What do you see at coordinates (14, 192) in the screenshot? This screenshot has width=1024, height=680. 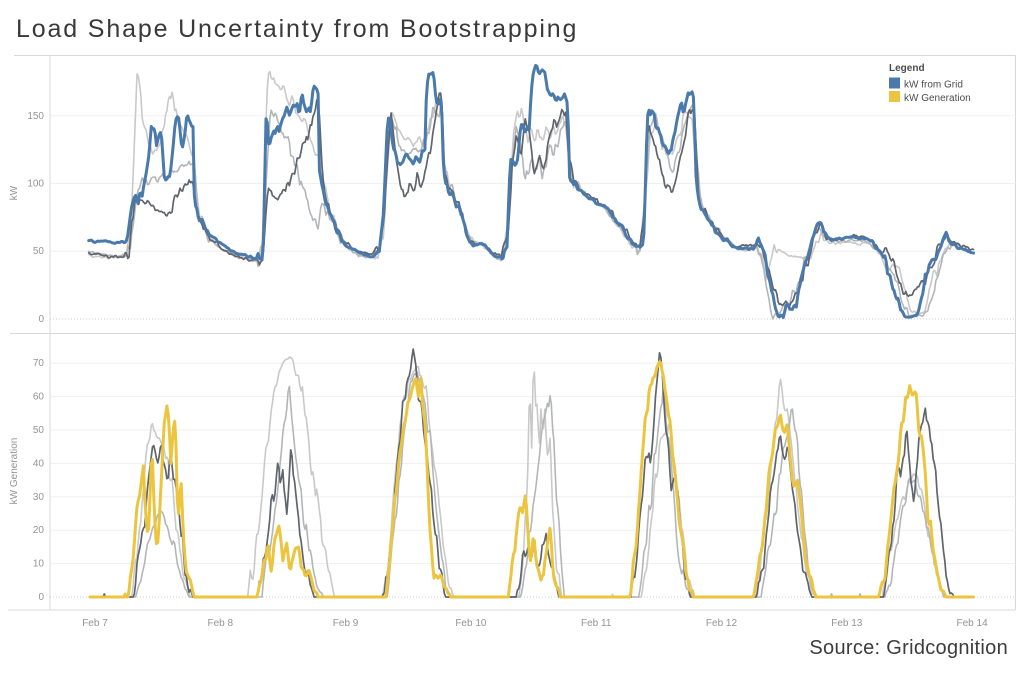 I see `svg-text: kW` at bounding box center [14, 192].